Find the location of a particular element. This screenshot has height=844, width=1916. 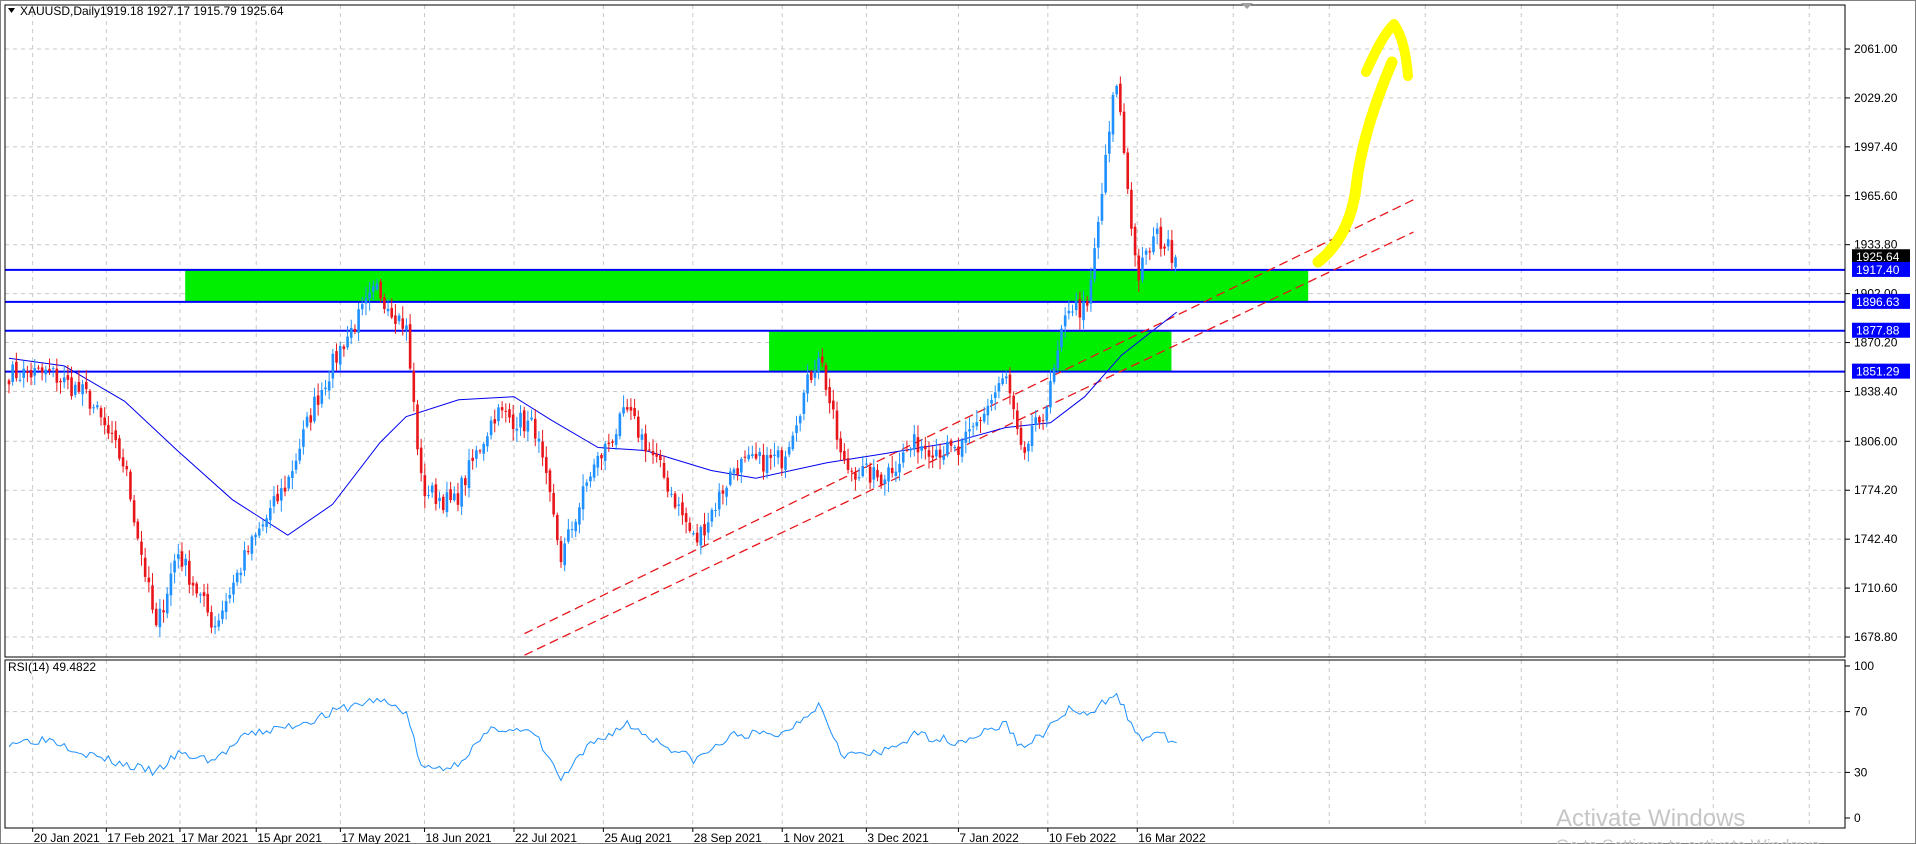

x-tick-label: 17 May 2021 is located at coordinates (376, 837).